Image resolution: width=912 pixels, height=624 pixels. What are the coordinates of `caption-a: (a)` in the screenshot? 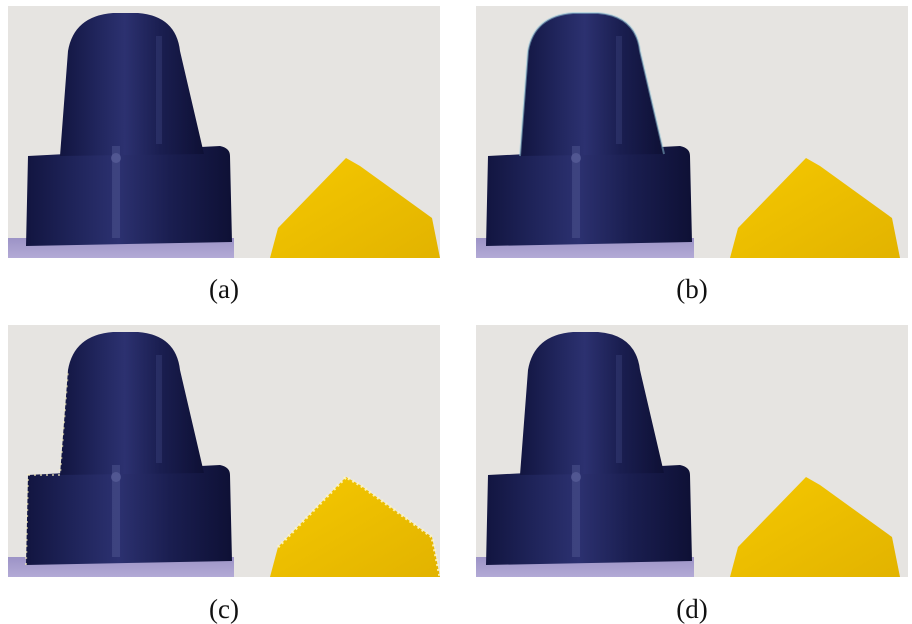 It's located at (224, 289).